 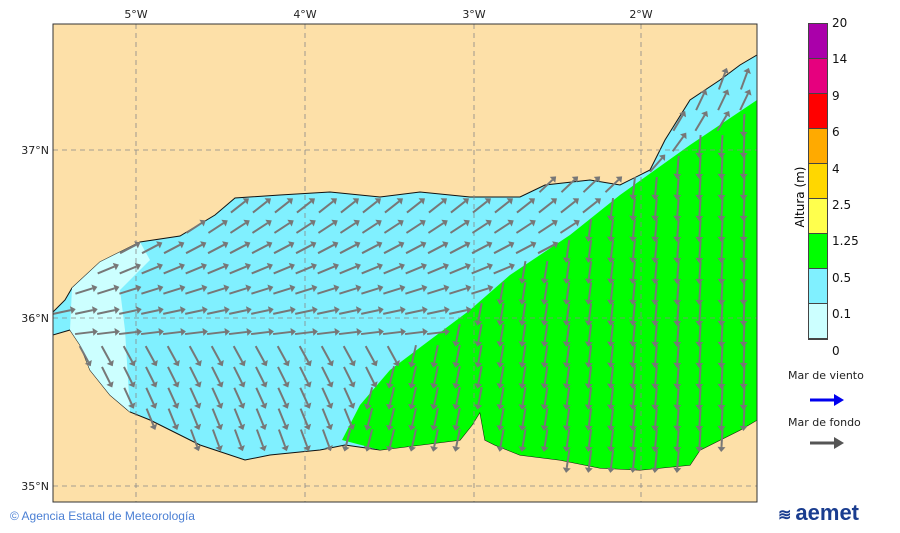 I want to click on lat-label: 35°N, so click(x=35, y=486).